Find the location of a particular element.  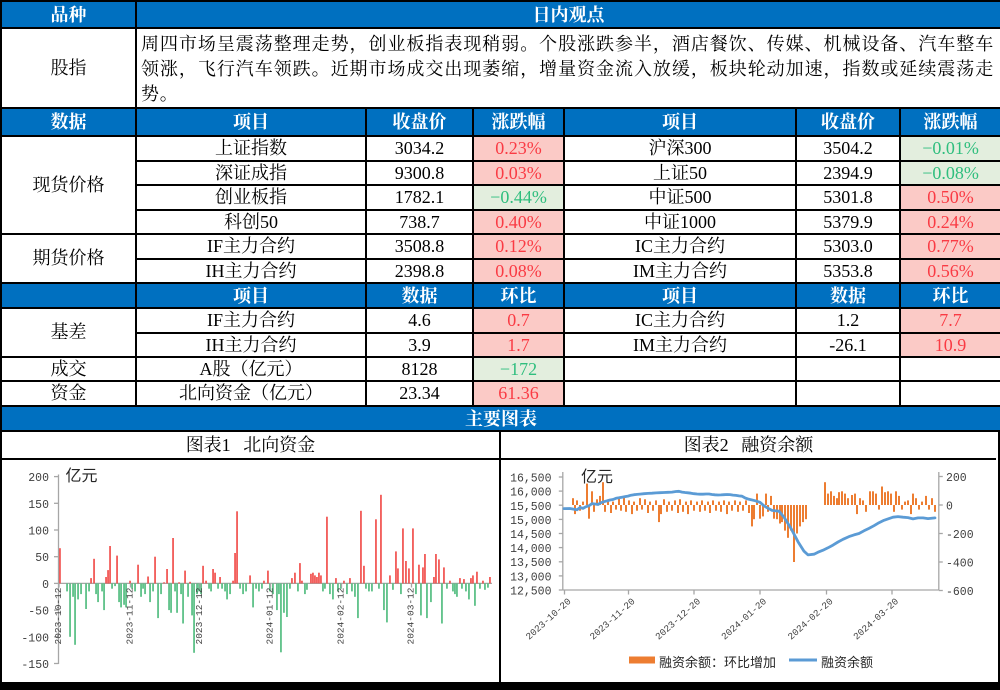

svg-text: -600 is located at coordinates (960, 592).